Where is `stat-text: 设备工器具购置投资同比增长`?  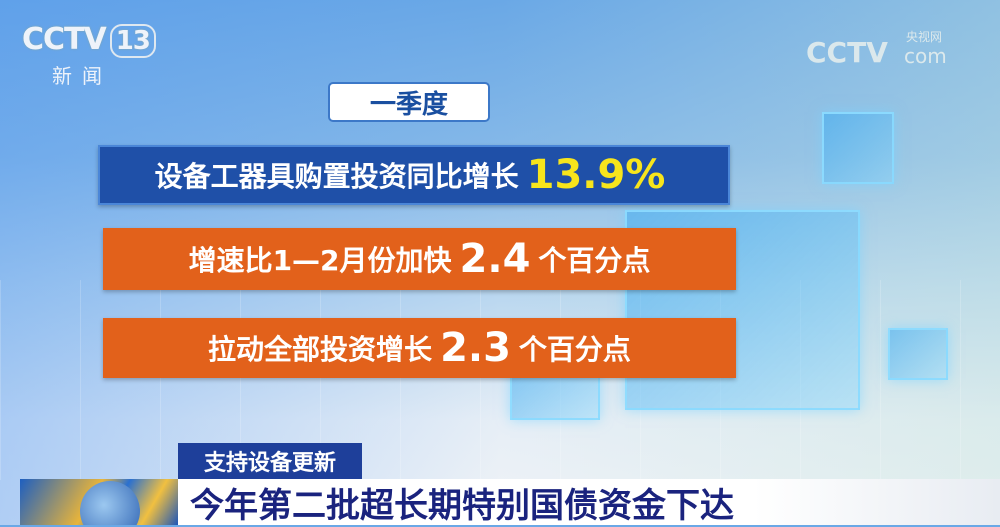 stat-text: 设备工器具购置投资同比增长 is located at coordinates (336, 176).